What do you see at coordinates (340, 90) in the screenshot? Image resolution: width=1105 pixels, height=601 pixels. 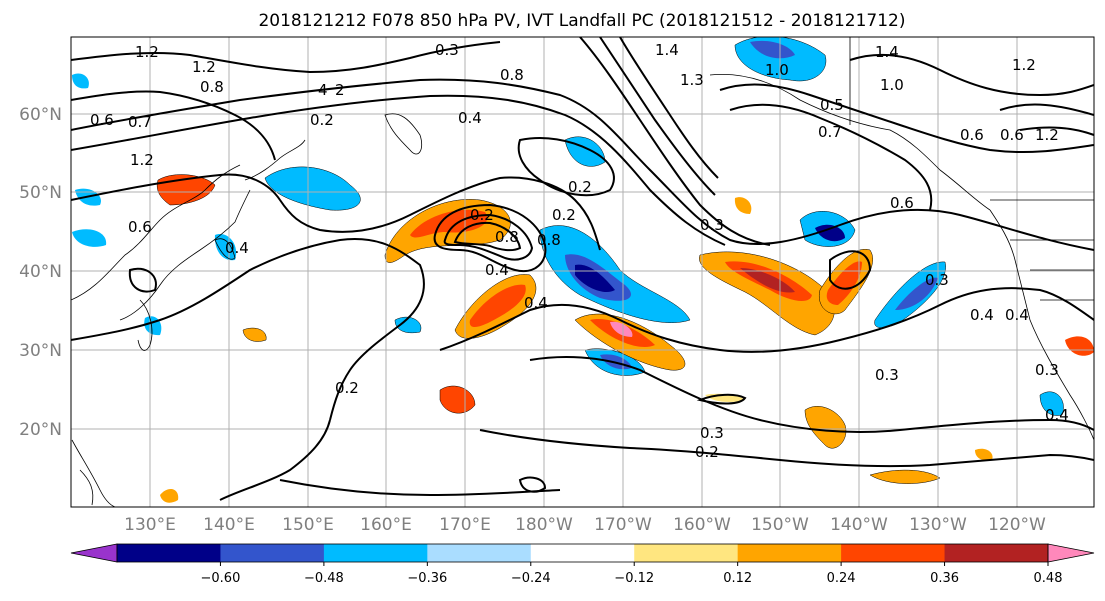 I see `contour-label: 2` at bounding box center [340, 90].